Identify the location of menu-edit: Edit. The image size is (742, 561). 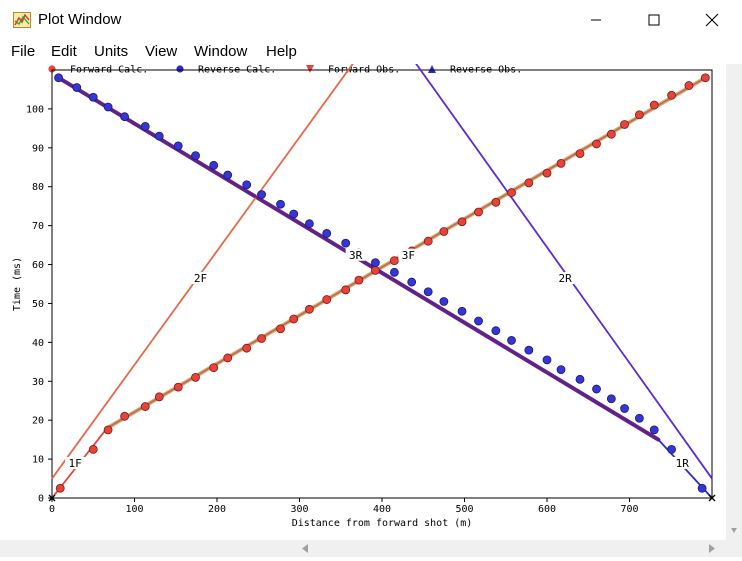
(64, 51).